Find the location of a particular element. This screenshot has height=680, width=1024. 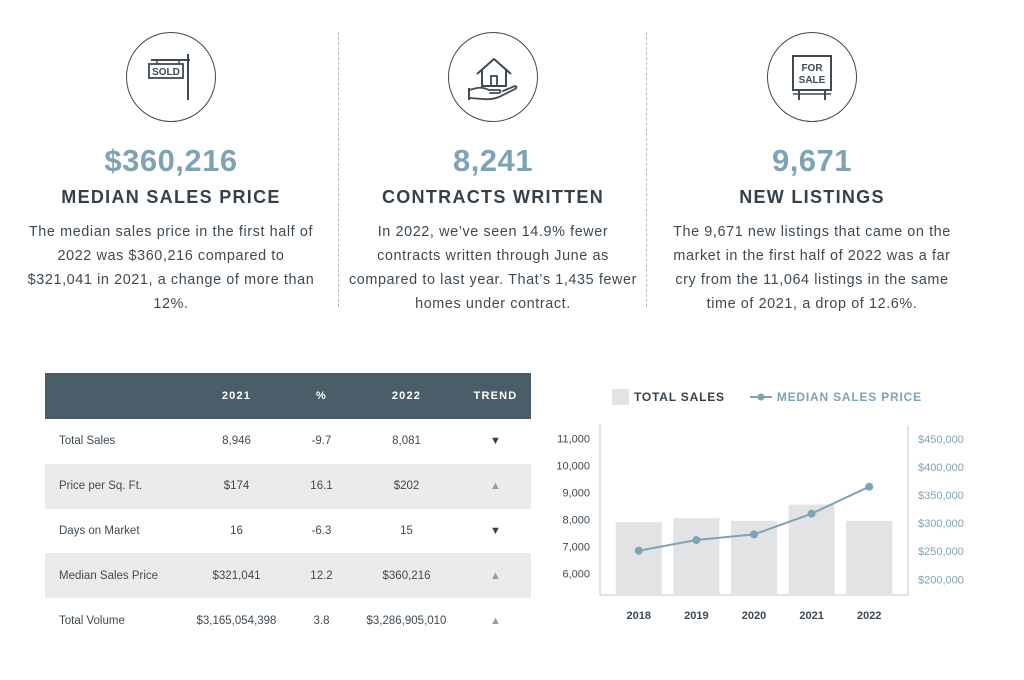

value-2021: $174 is located at coordinates (236, 486).